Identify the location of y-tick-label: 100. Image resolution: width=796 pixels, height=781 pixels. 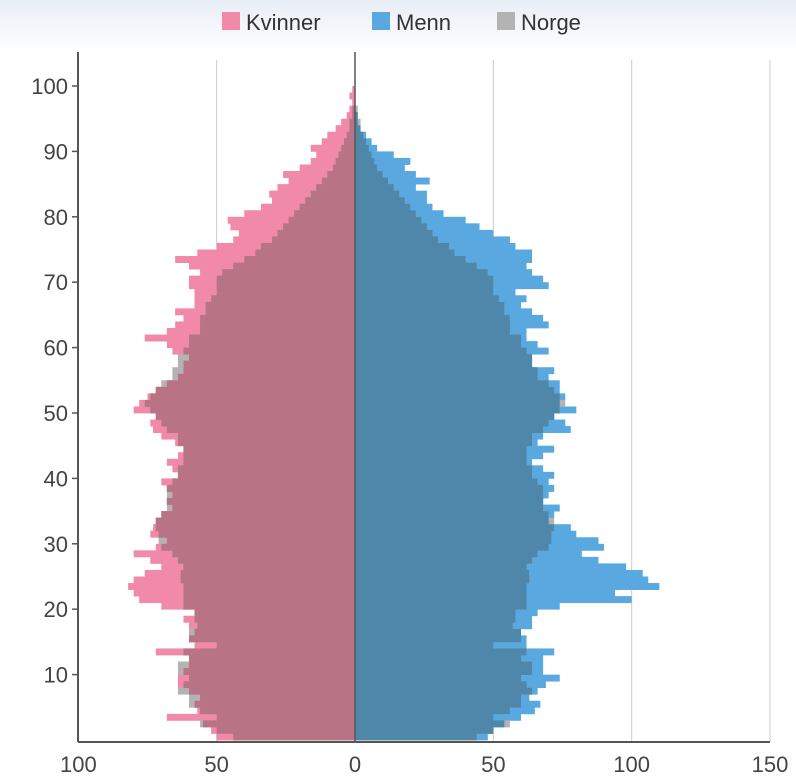
(49, 86).